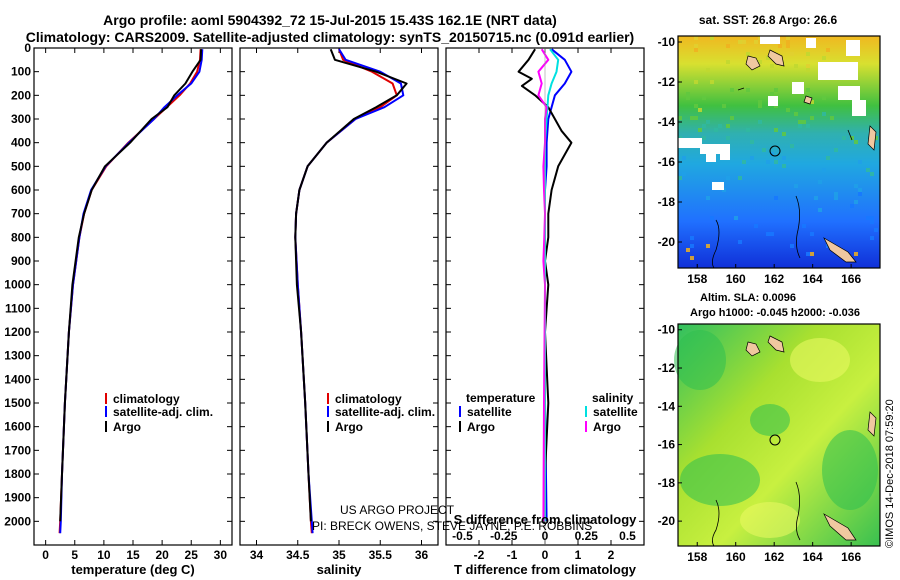 Image resolution: width=900 pixels, height=580 pixels. Describe the element at coordinates (17, 474) in the screenshot. I see `depth-tick-label: 1800` at that location.